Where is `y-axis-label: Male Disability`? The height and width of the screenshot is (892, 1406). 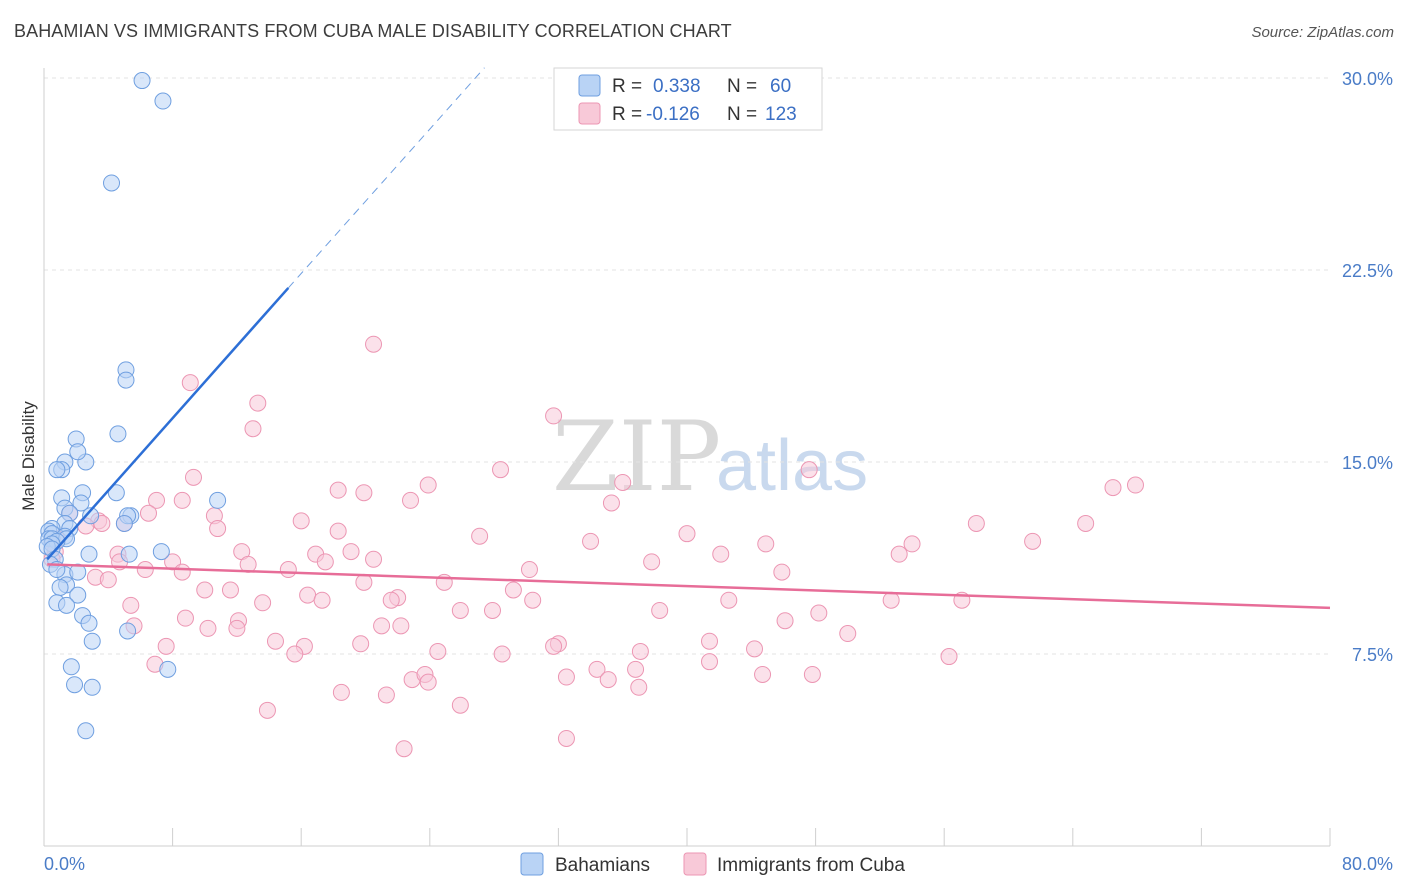 y-axis-label: Male Disability is located at coordinates (28, 456).